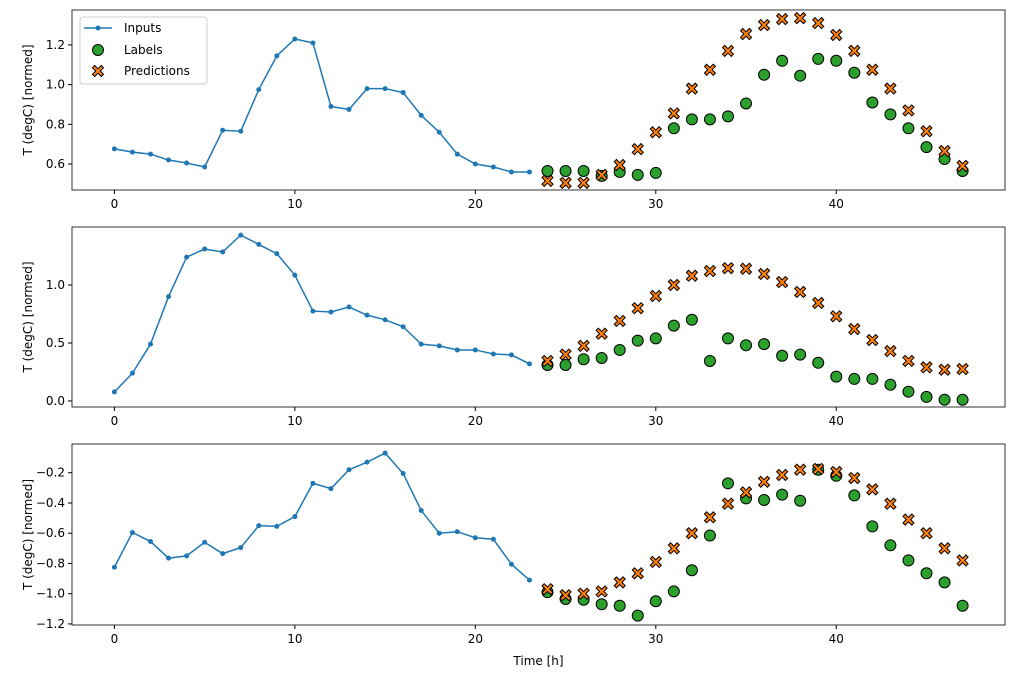 This screenshot has width=1012, height=684. Describe the element at coordinates (98, 50) in the screenshot. I see `legend-labels-marker` at that location.